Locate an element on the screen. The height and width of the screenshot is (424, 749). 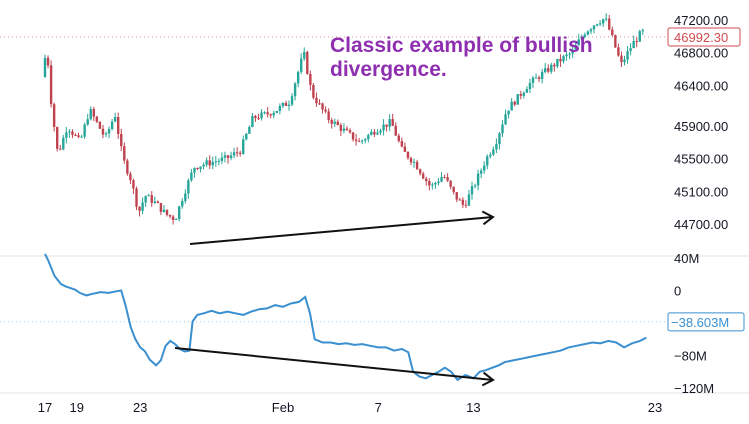
indicator-divergence-arrow-head is located at coordinates (488, 379).